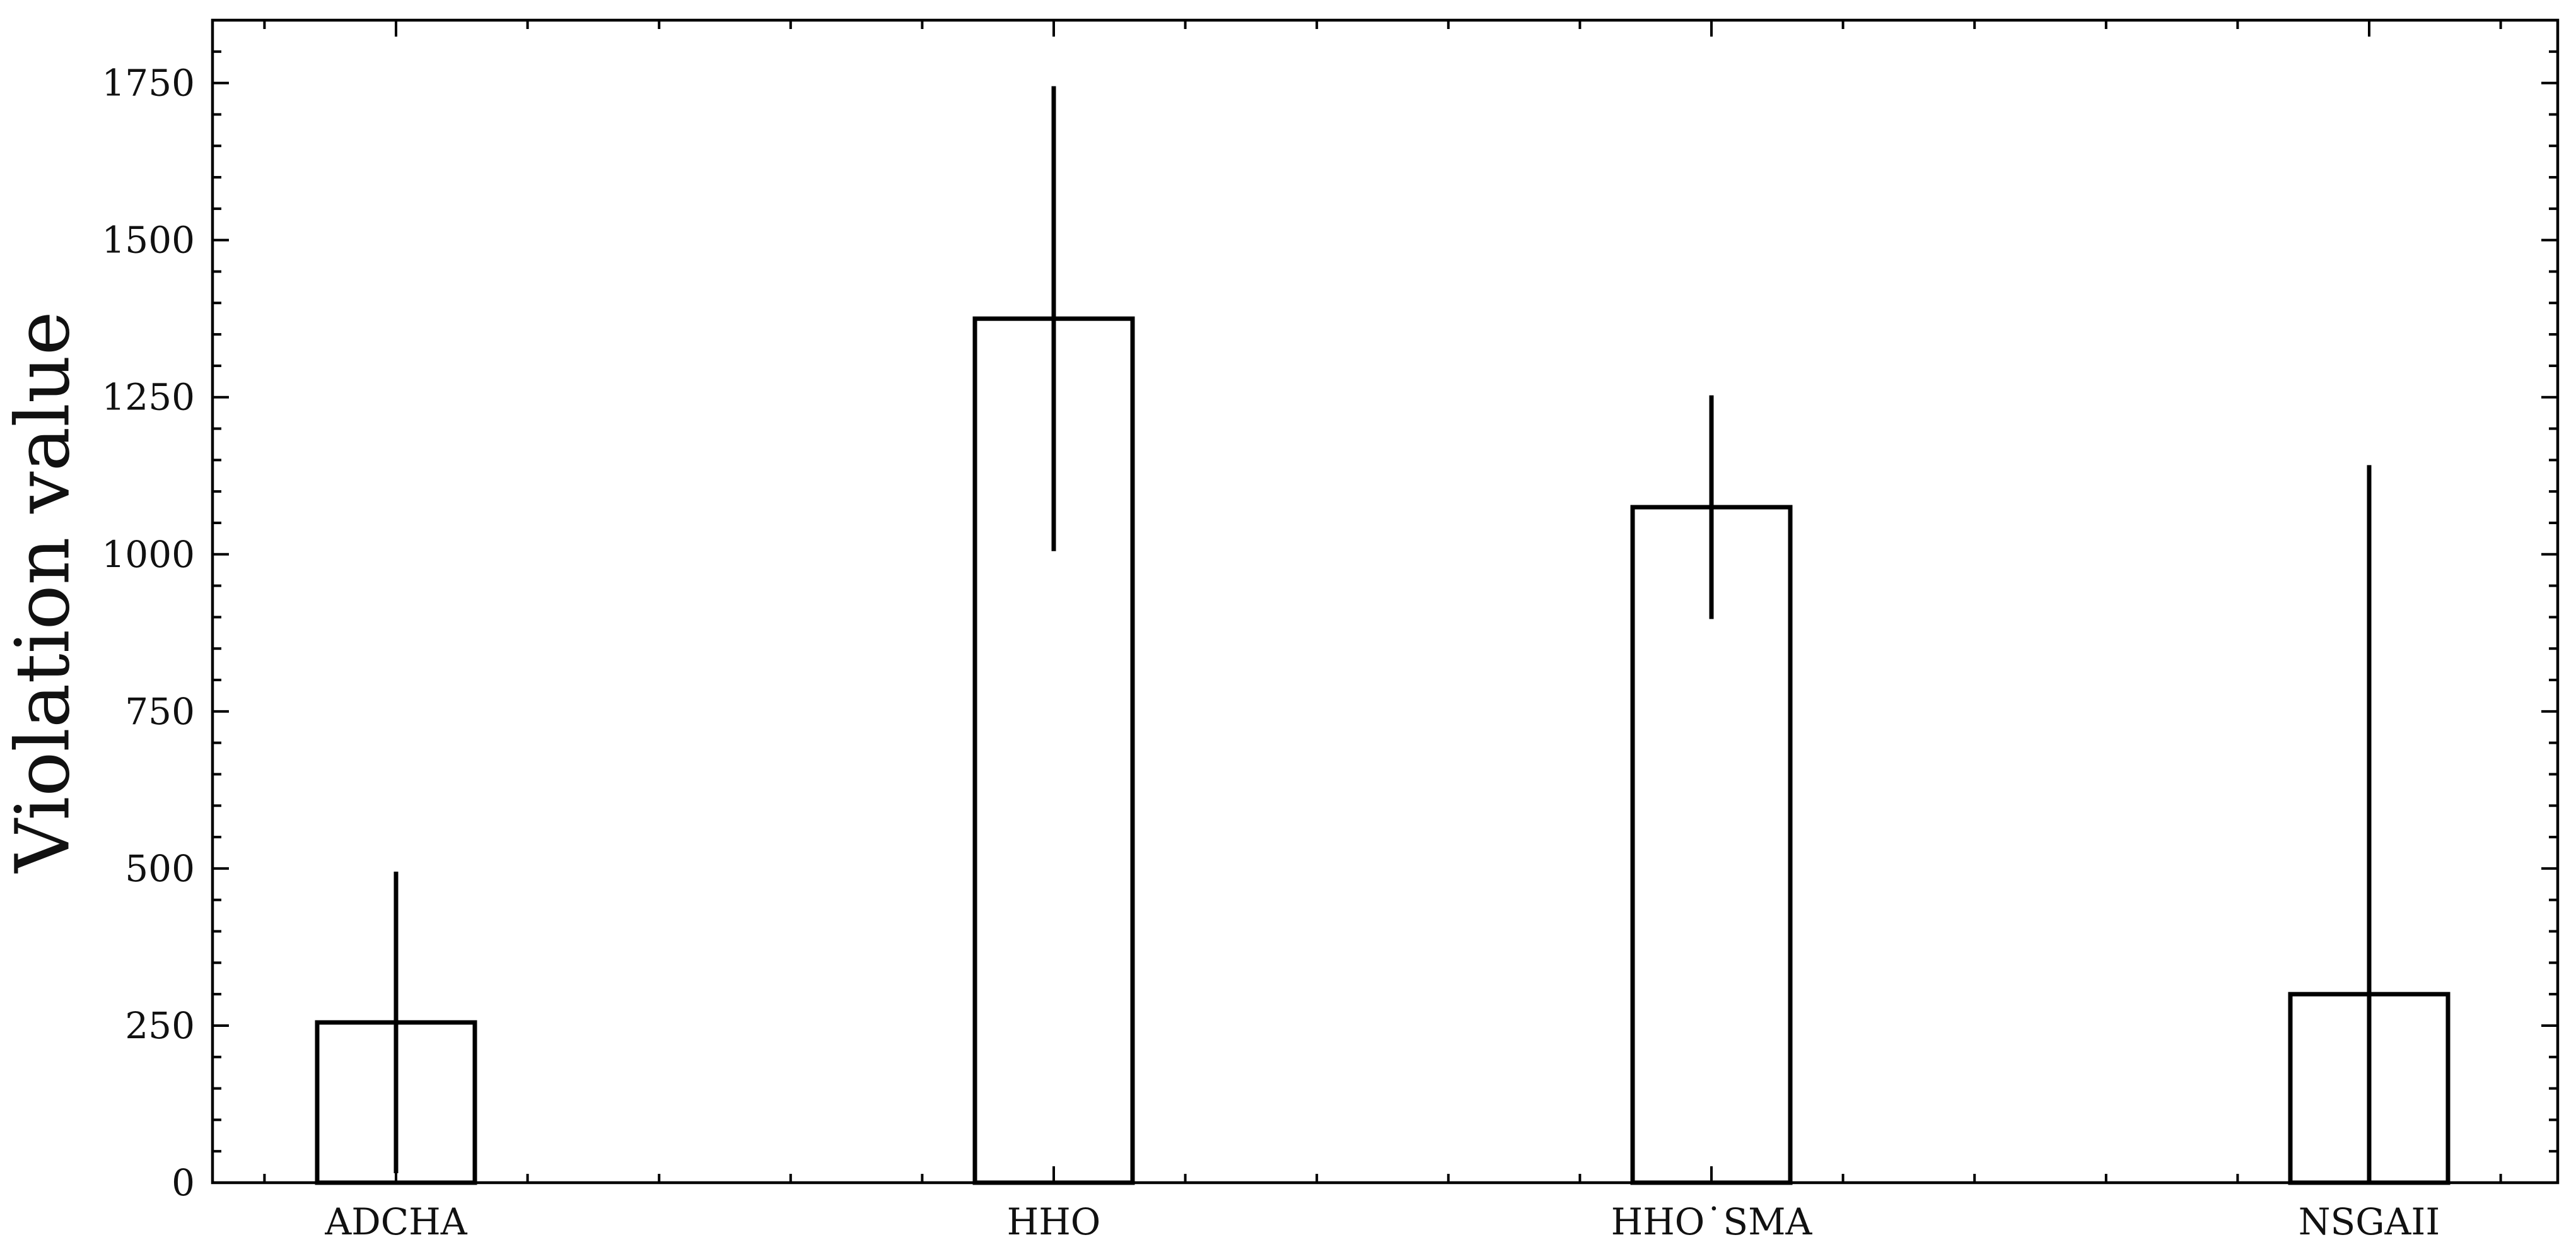 The width and height of the screenshot is (2576, 1259). Describe the element at coordinates (160, 869) in the screenshot. I see `y-tick-label: 500` at that location.